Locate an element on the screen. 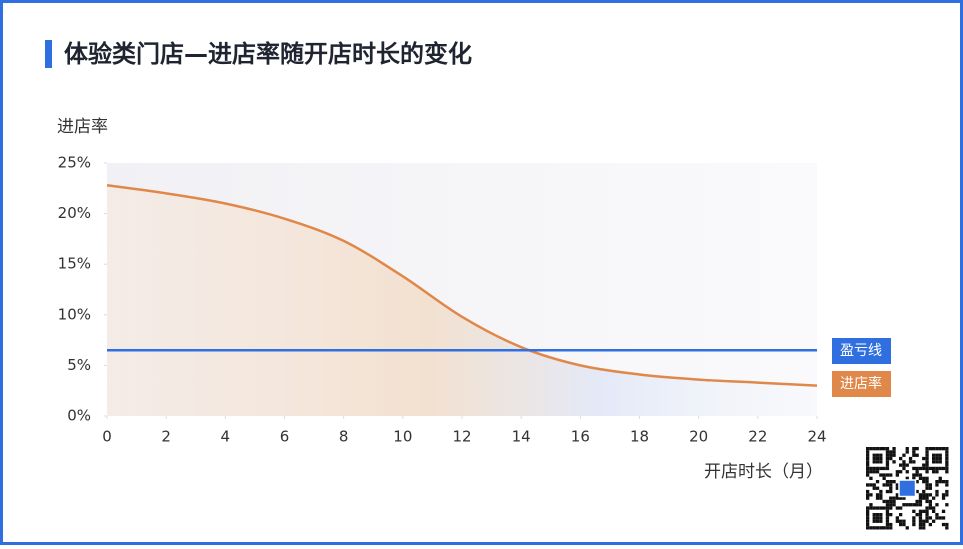 The image size is (963, 549). y-tick-label: 5% is located at coordinates (79, 365).